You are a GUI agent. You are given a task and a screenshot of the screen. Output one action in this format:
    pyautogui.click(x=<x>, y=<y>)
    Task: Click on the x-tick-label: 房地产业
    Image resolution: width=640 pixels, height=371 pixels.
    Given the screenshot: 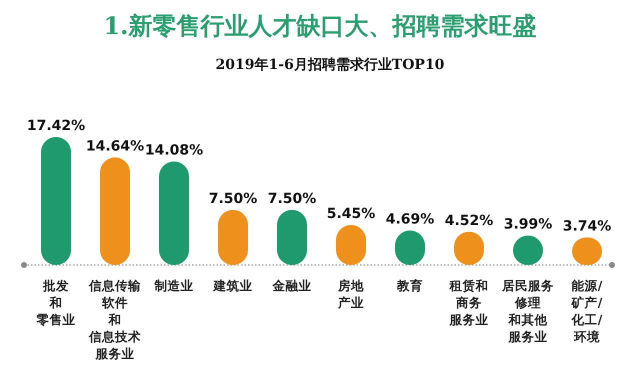 What is the action you would take?
    pyautogui.click(x=351, y=294)
    